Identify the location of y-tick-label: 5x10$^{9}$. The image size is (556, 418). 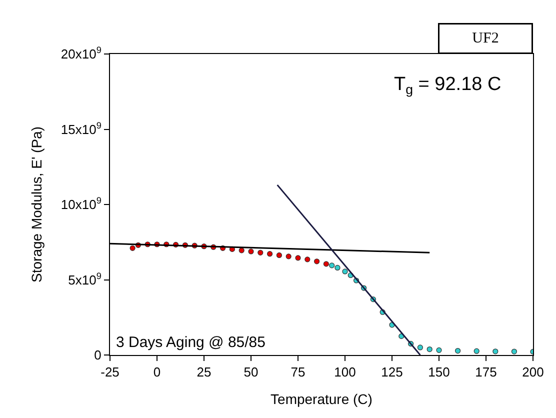
(85, 279).